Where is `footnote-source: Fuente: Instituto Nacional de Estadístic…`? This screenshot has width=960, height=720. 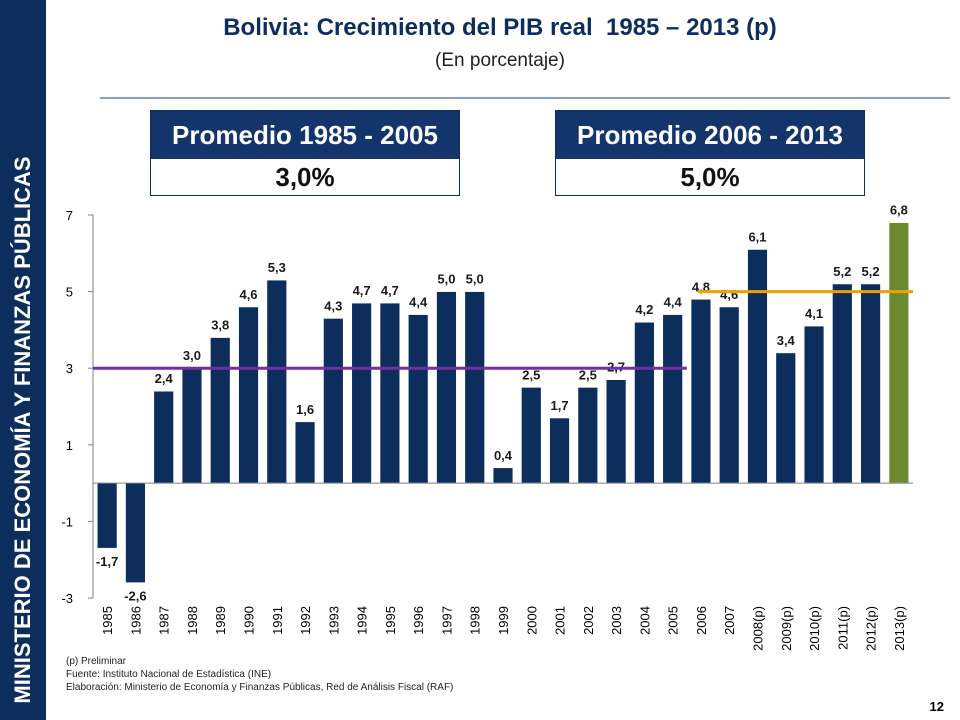
footnote-source: Fuente: Instituto Nacional de Estadístic… is located at coordinates (169, 674).